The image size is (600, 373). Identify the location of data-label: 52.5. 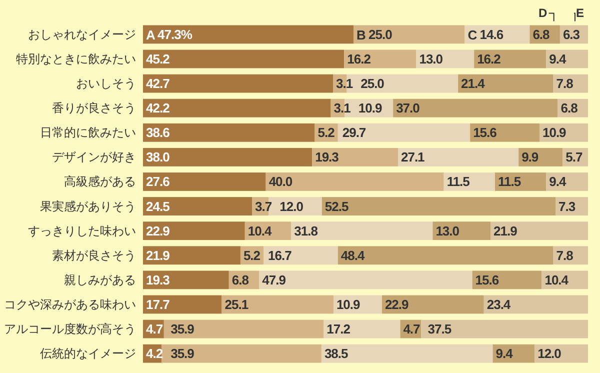
(336, 206).